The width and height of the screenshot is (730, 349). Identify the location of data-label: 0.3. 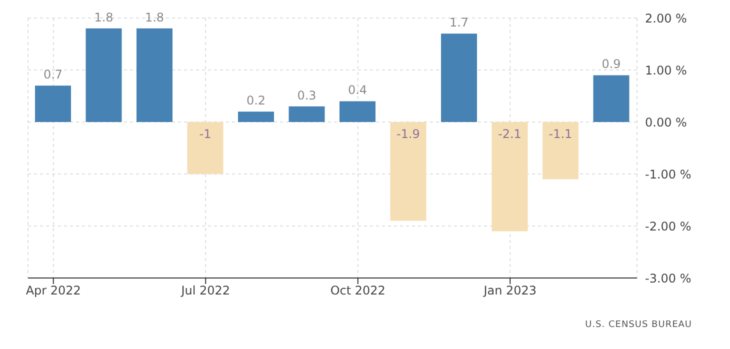
(306, 95).